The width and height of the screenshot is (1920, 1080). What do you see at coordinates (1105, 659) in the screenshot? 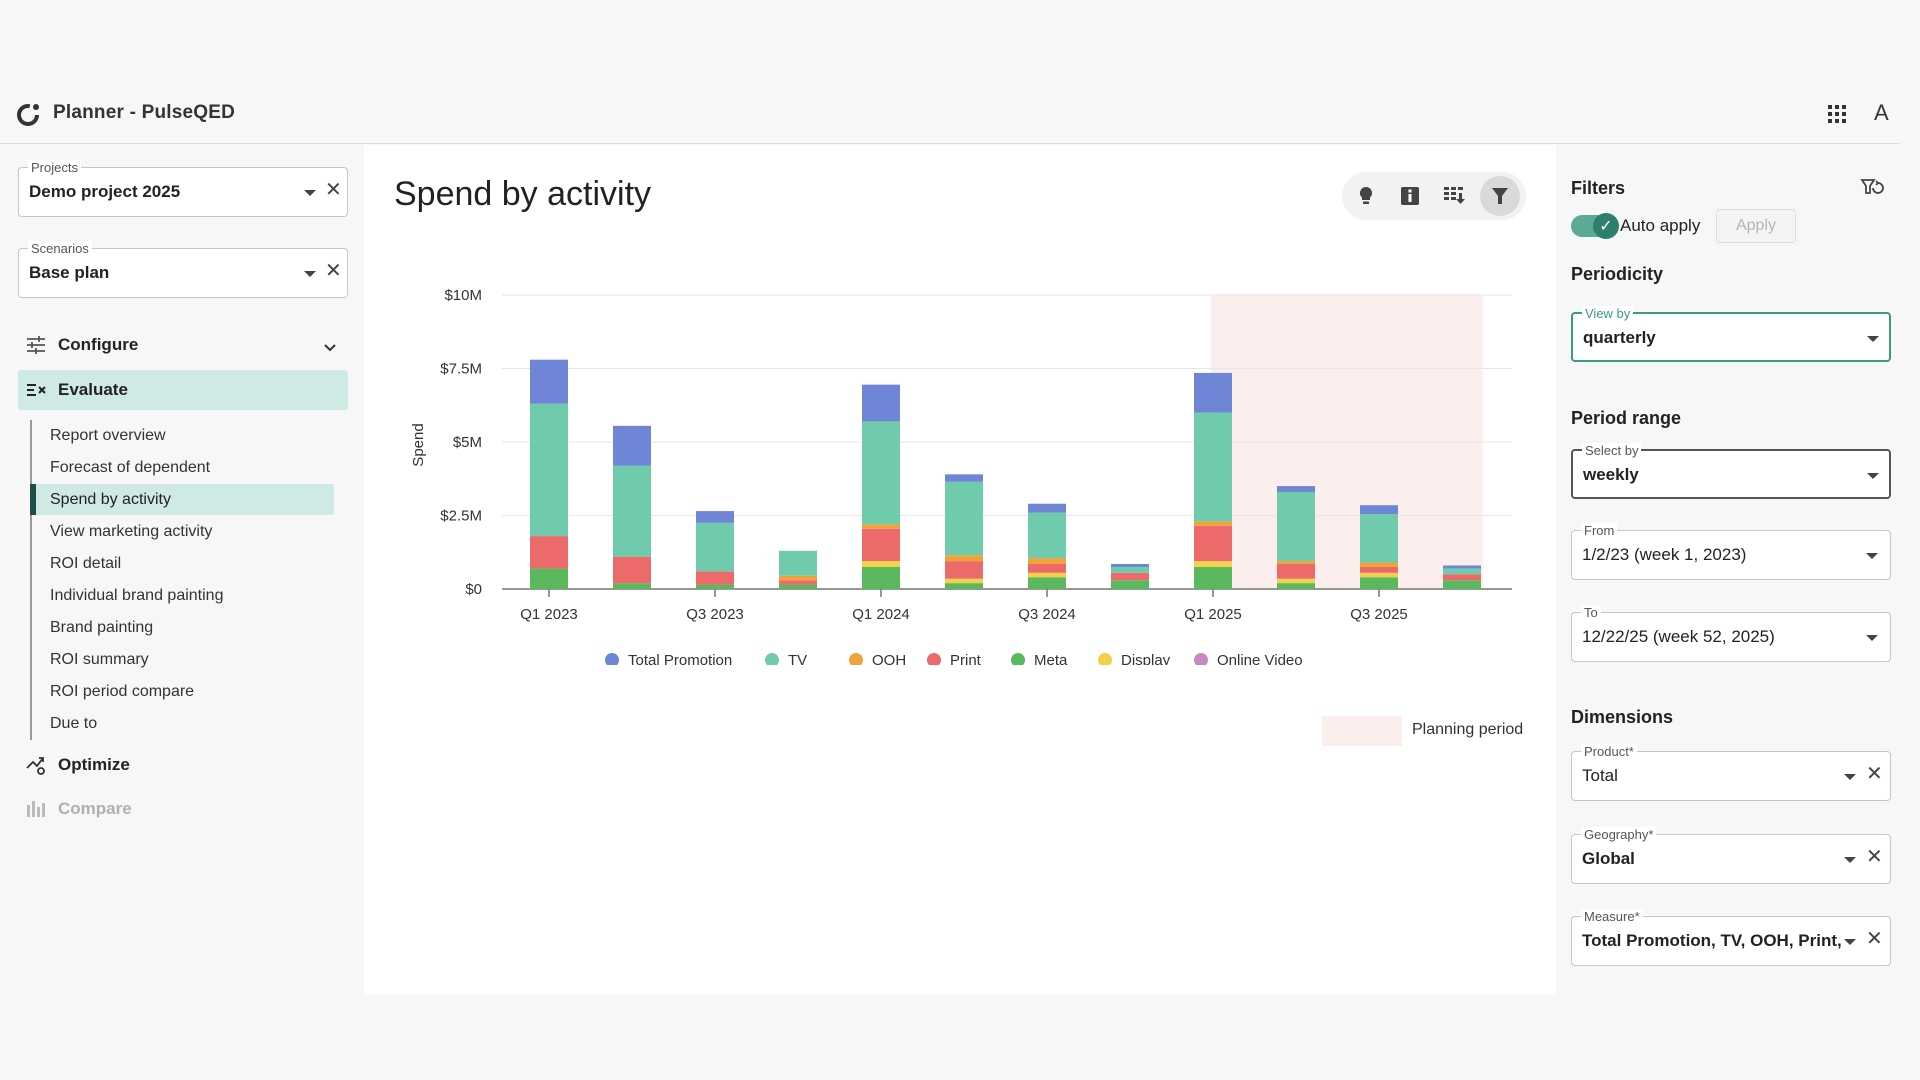
I see `legend-dot-display` at bounding box center [1105, 659].